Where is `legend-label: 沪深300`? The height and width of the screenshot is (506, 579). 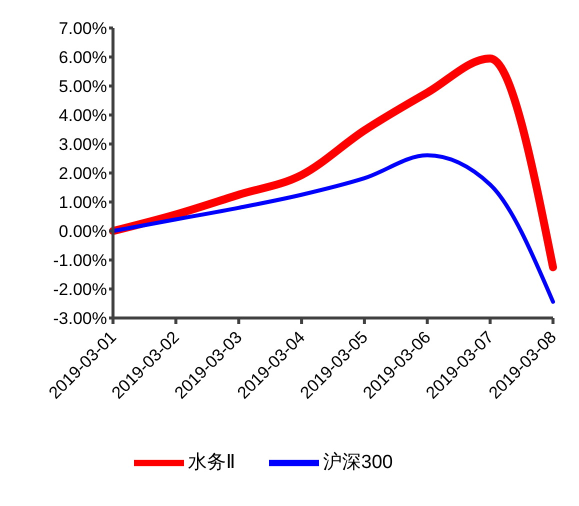 legend-label: 沪深300 is located at coordinates (358, 463).